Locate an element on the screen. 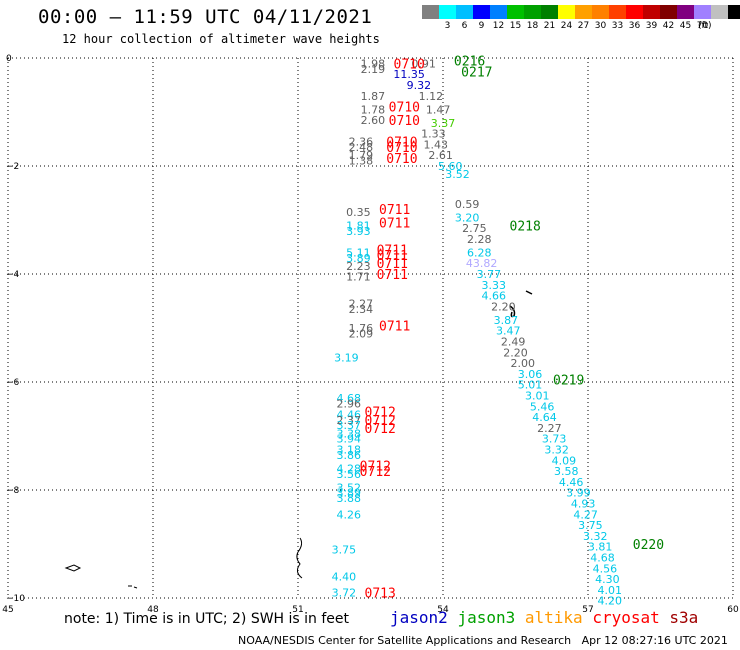 The width and height of the screenshot is (740, 650). wave-height-label: 4.28 is located at coordinates (349, 468).